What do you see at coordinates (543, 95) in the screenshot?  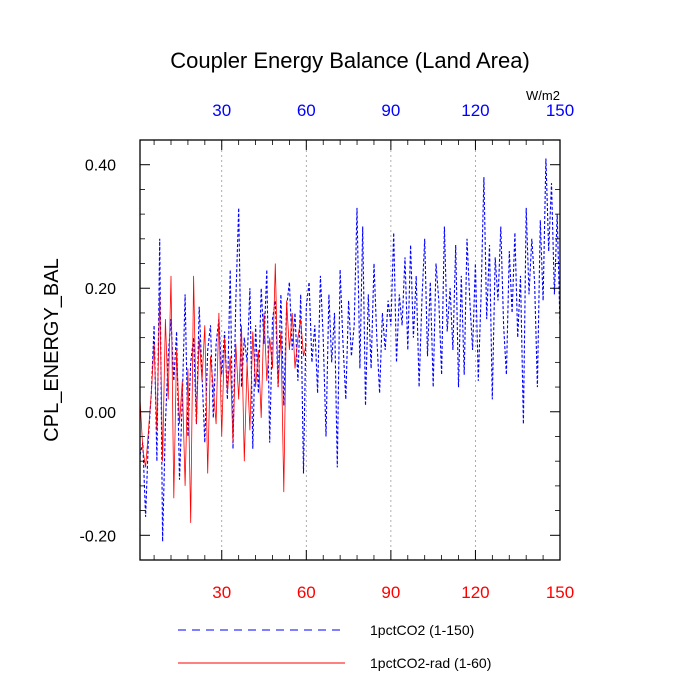 I see `units-label: W/m2` at bounding box center [543, 95].